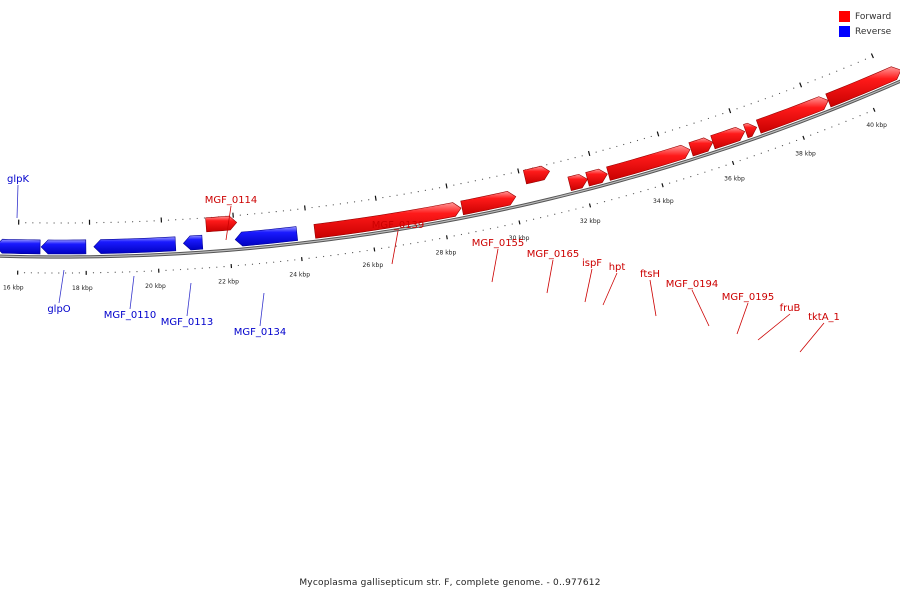 The image size is (900, 600). Describe the element at coordinates (873, 16) in the screenshot. I see `legend-label-forward: Forward` at that location.